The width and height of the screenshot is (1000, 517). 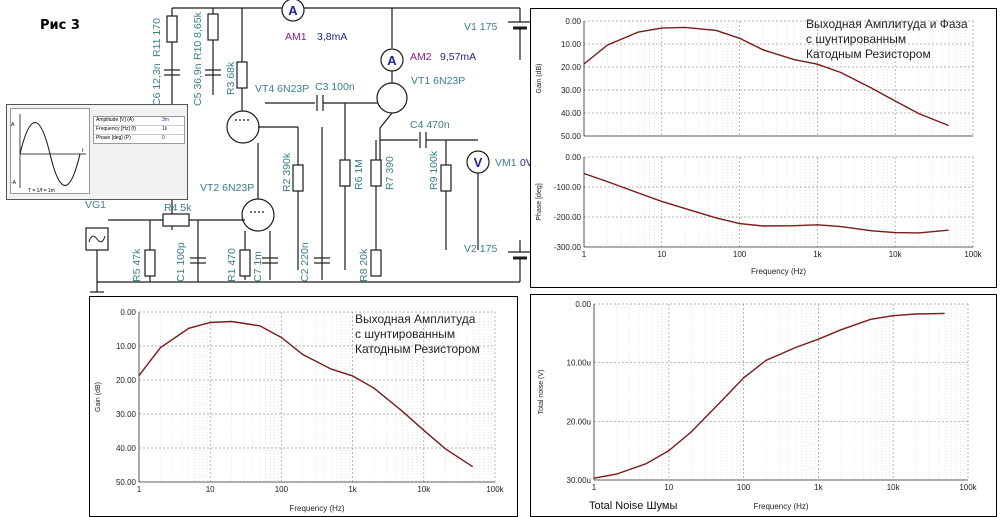 What do you see at coordinates (178, 208) in the screenshot?
I see `label-r4: R4 5k` at bounding box center [178, 208].